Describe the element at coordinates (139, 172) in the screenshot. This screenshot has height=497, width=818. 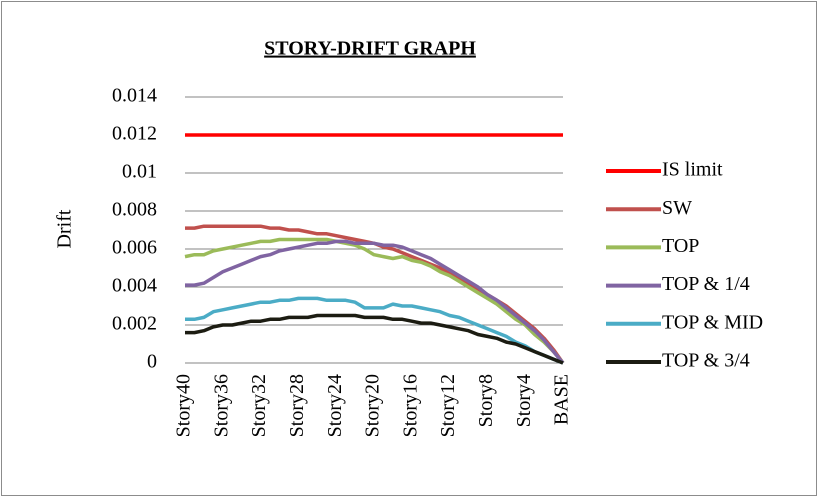
I see `y-tick-label: 0.01` at that location.